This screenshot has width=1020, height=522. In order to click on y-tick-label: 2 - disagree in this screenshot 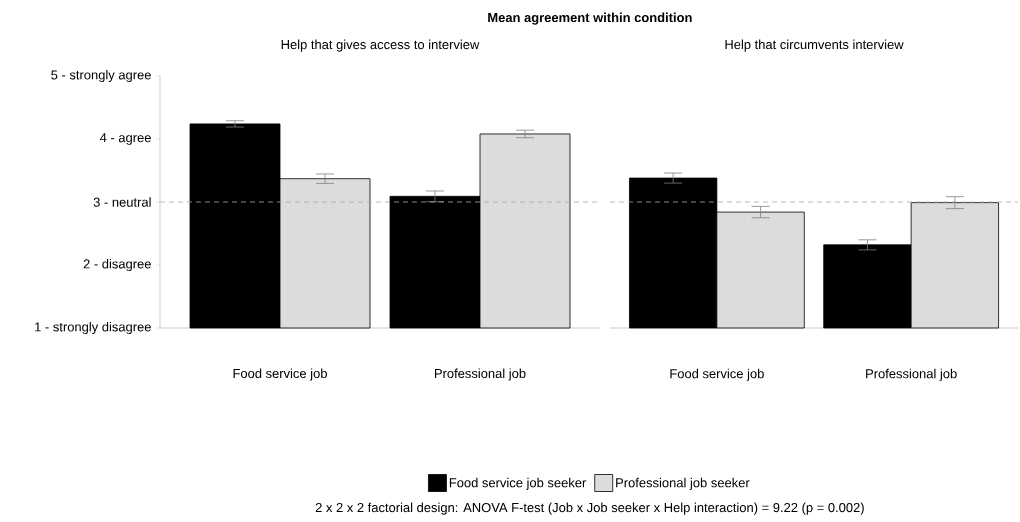, I will do `click(117, 265)`.